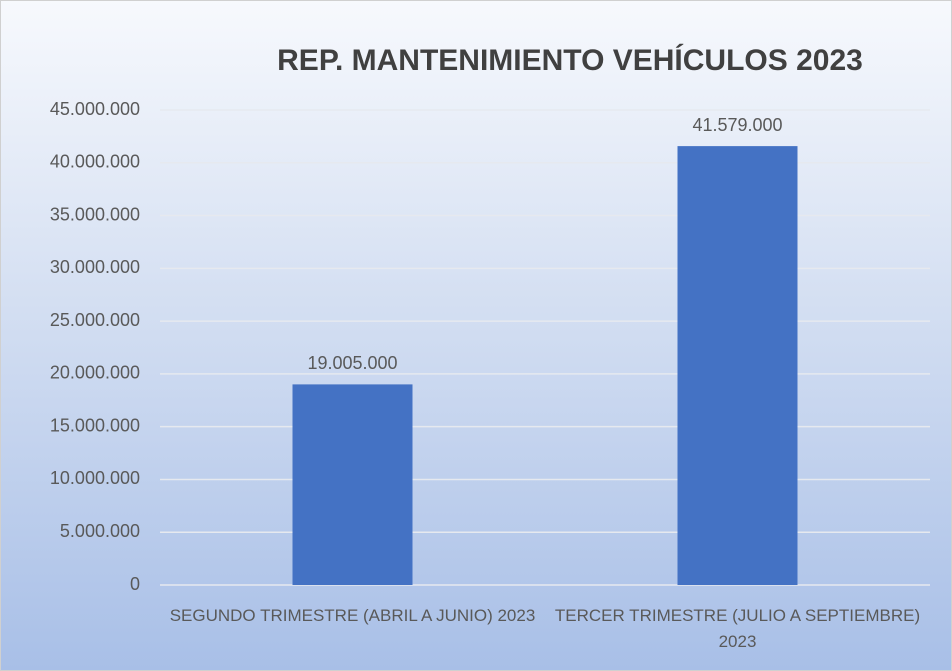 This screenshot has height=671, width=952. What do you see at coordinates (570, 60) in the screenshot?
I see `chart-title: REP. MANTENIMIENTO VEHÍCULOS 2023` at bounding box center [570, 60].